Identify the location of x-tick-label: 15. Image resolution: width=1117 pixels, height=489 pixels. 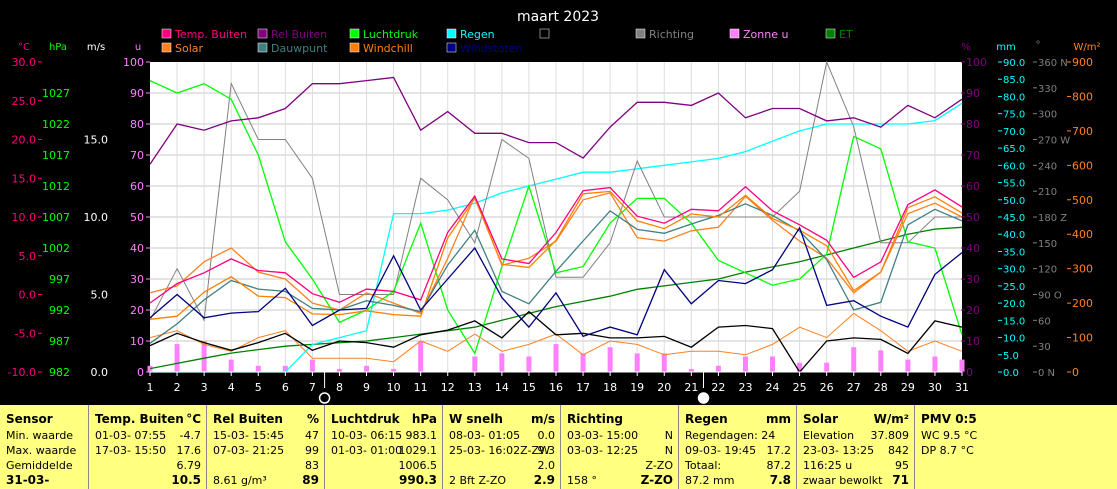
(529, 387).